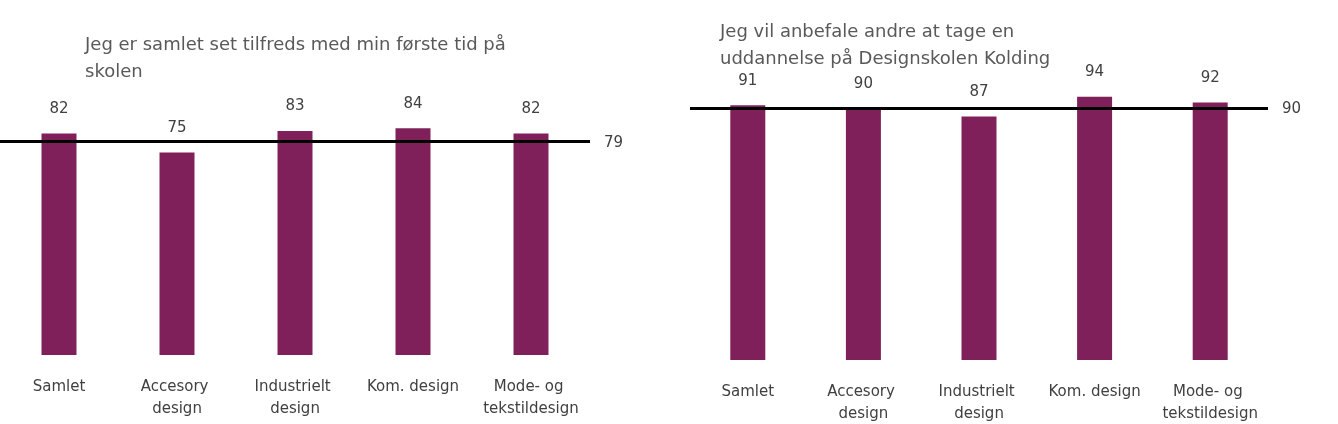  I want to click on ref-line-label: 79, so click(614, 141).